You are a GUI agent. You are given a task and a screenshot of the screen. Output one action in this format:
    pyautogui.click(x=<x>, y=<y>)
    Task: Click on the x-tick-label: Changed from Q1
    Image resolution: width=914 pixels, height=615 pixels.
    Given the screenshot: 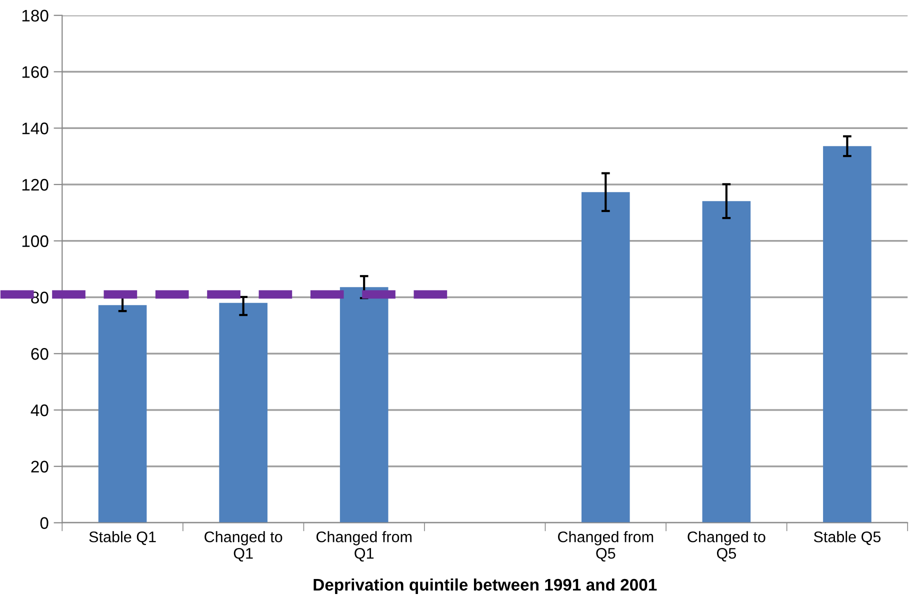 What is the action you would take?
    pyautogui.click(x=364, y=546)
    